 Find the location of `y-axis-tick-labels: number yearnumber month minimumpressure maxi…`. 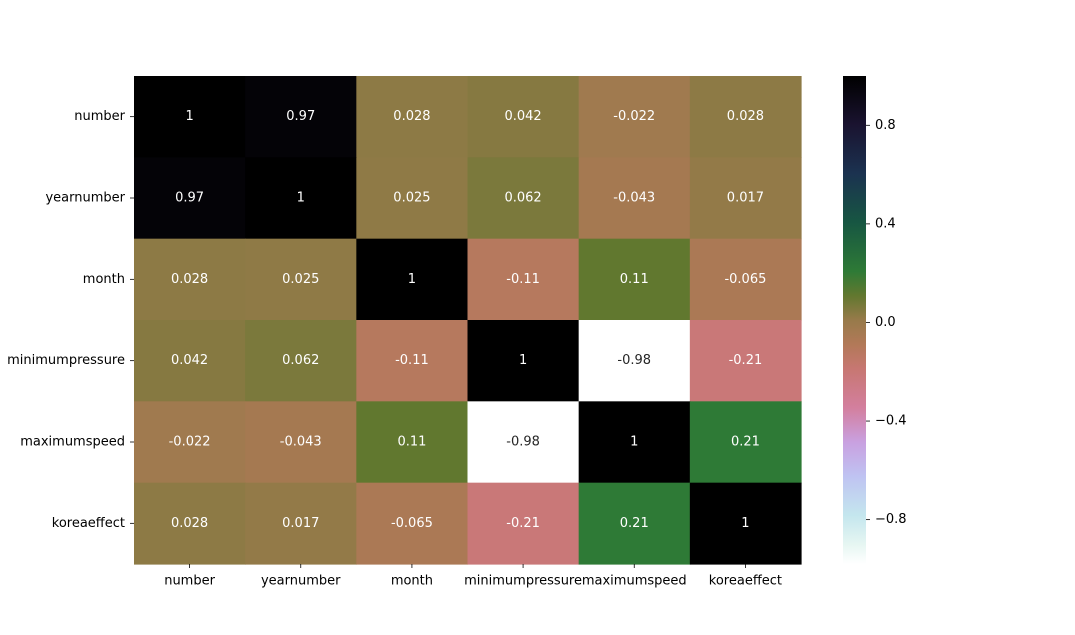

y-axis-tick-labels: number yearnumber month minimumpressure maxi… is located at coordinates (70, 320).